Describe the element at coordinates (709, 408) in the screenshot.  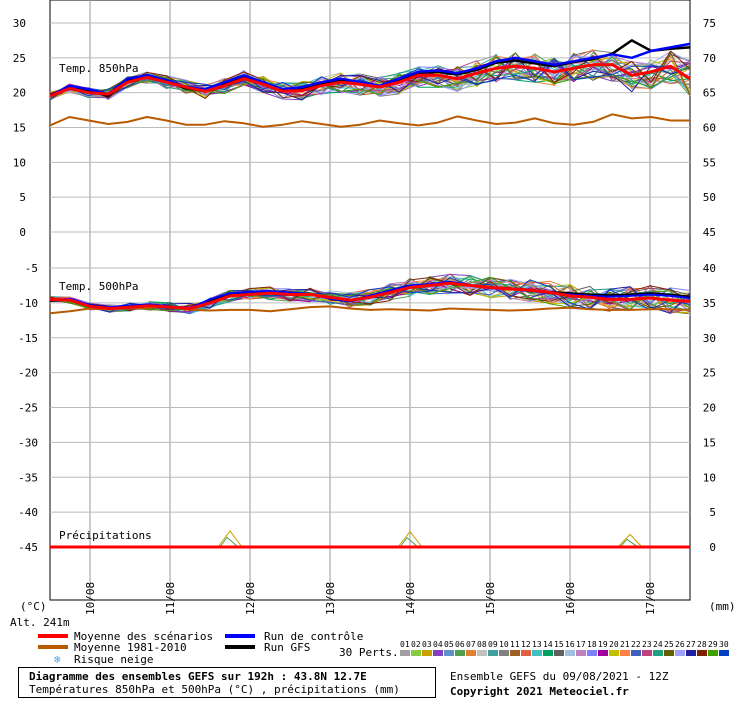
I see `y-tick-label-right: 20` at that location.